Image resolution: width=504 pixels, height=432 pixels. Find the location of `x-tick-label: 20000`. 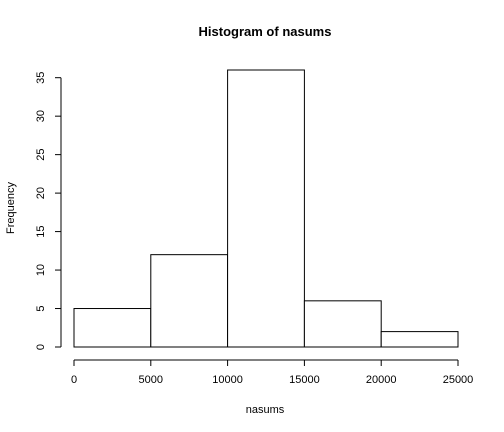

x-tick-label: 20000 is located at coordinates (381, 380).